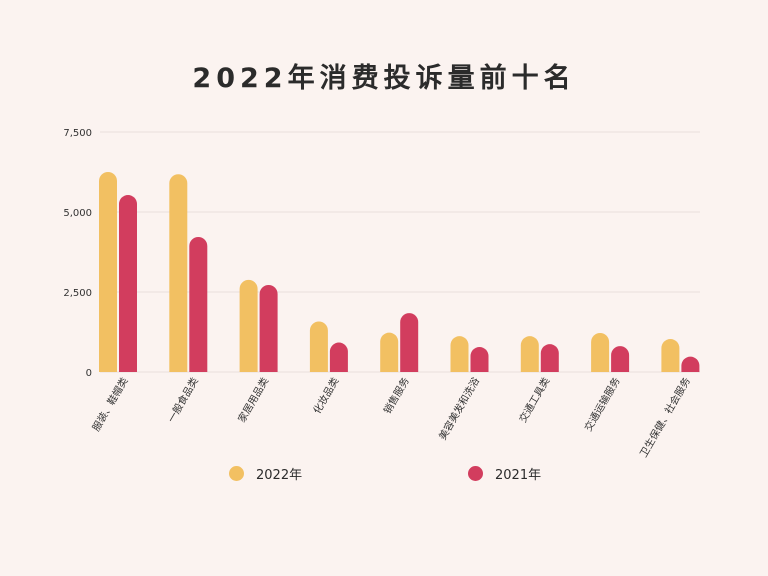 Image resolution: width=768 pixels, height=576 pixels. What do you see at coordinates (109, 404) in the screenshot?
I see `x-tick-label: 服装、鞋帽类` at bounding box center [109, 404].